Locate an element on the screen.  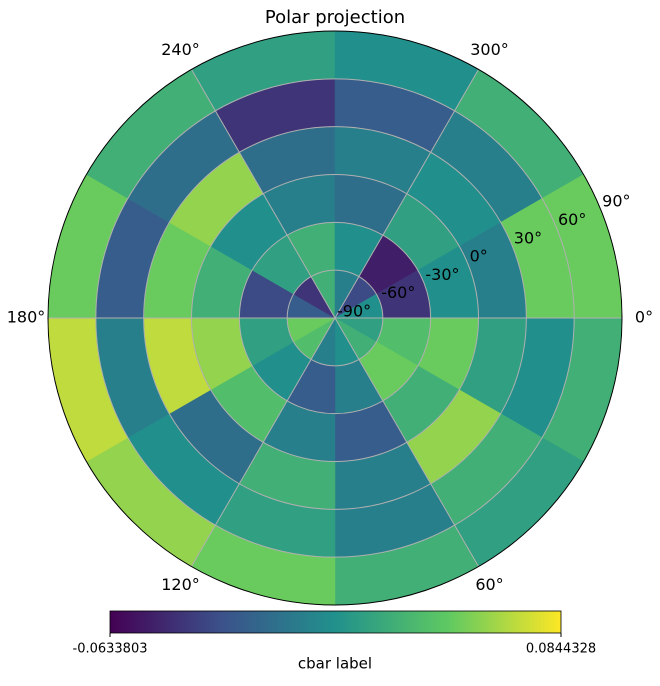
colorbar: cbar label -0.0633803 0.0844328 is located at coordinates (334, 641).